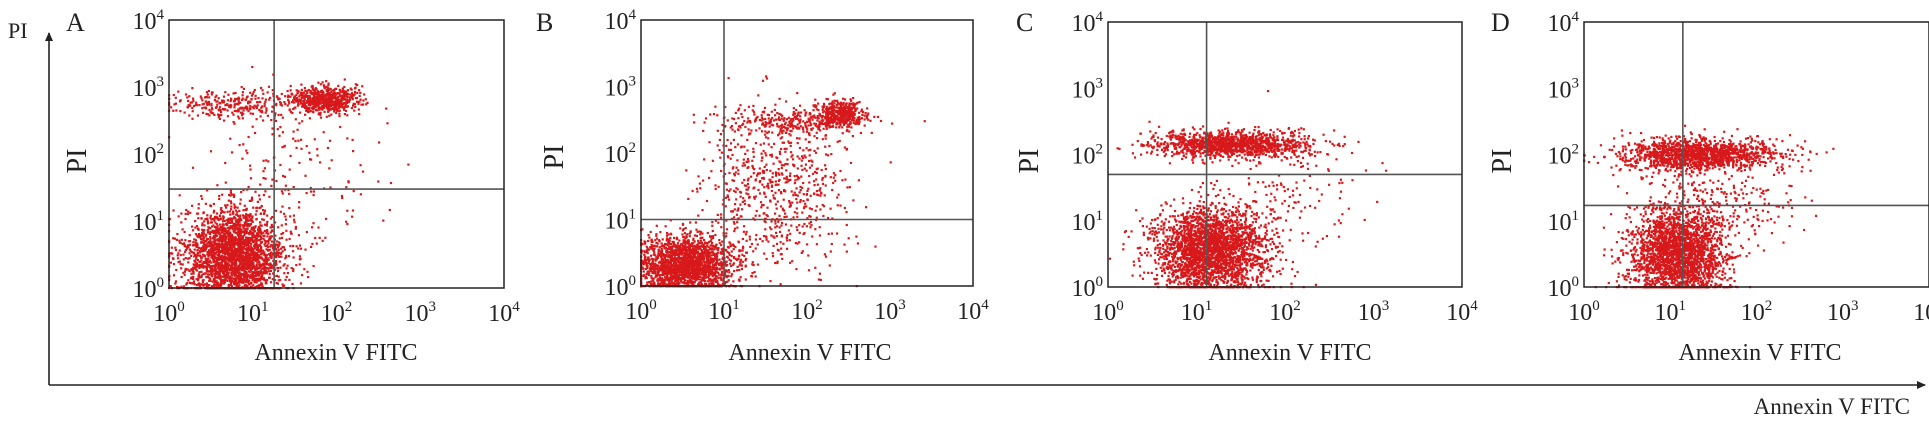 This screenshot has height=422, width=1929. What do you see at coordinates (554, 157) in the screenshot?
I see `y-axis-label: PI` at bounding box center [554, 157].